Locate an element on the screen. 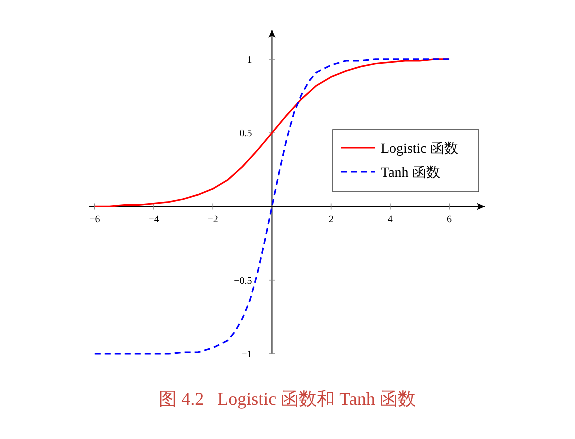  x-tick-label: −6 is located at coordinates (95, 220).